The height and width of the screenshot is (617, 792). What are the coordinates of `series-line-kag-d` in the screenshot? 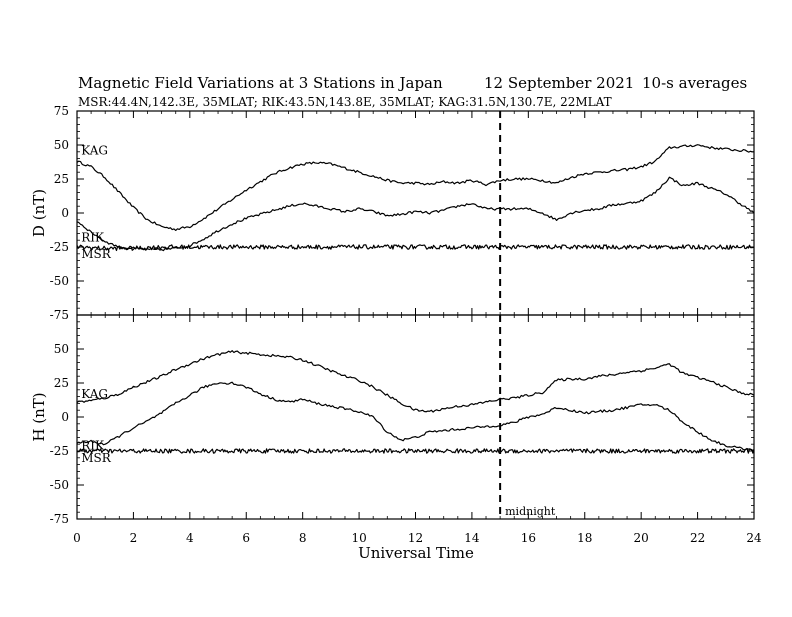 It's located at (415, 187).